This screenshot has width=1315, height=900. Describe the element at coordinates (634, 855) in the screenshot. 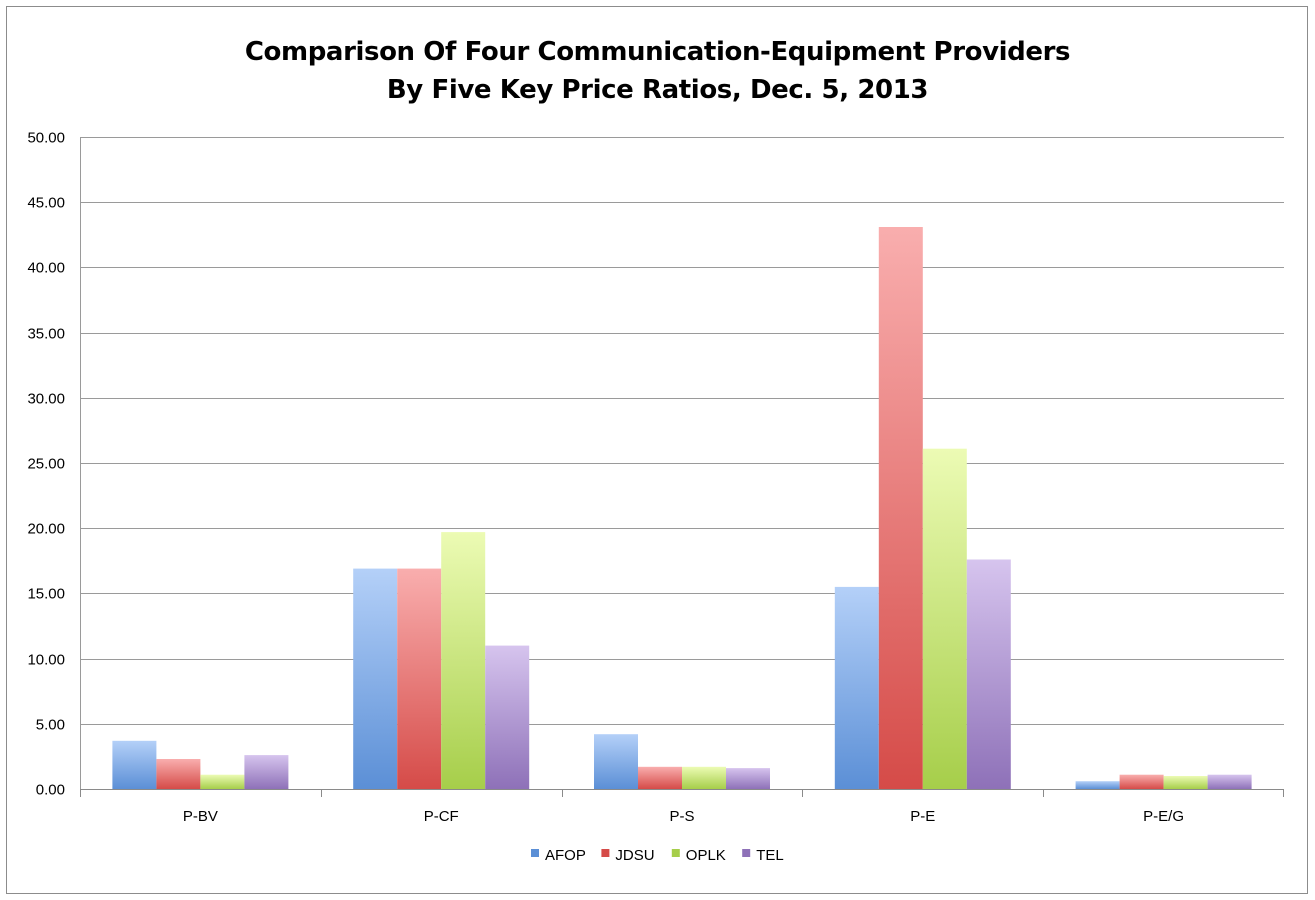

I see `legend-label-jdsu: JDSU` at that location.